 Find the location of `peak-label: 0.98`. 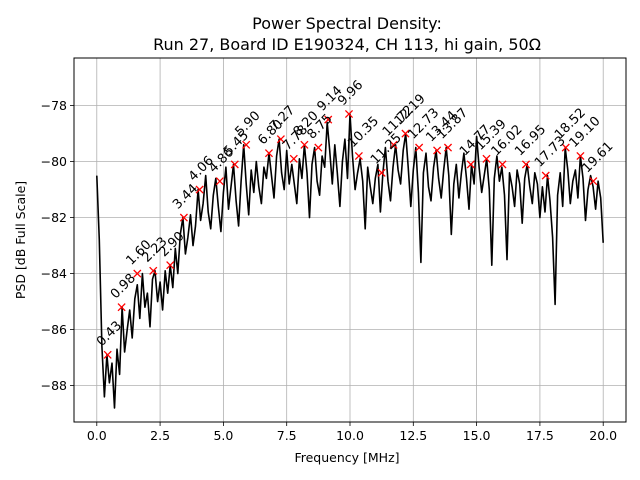

peak-label: 0.98 is located at coordinates (123, 286).